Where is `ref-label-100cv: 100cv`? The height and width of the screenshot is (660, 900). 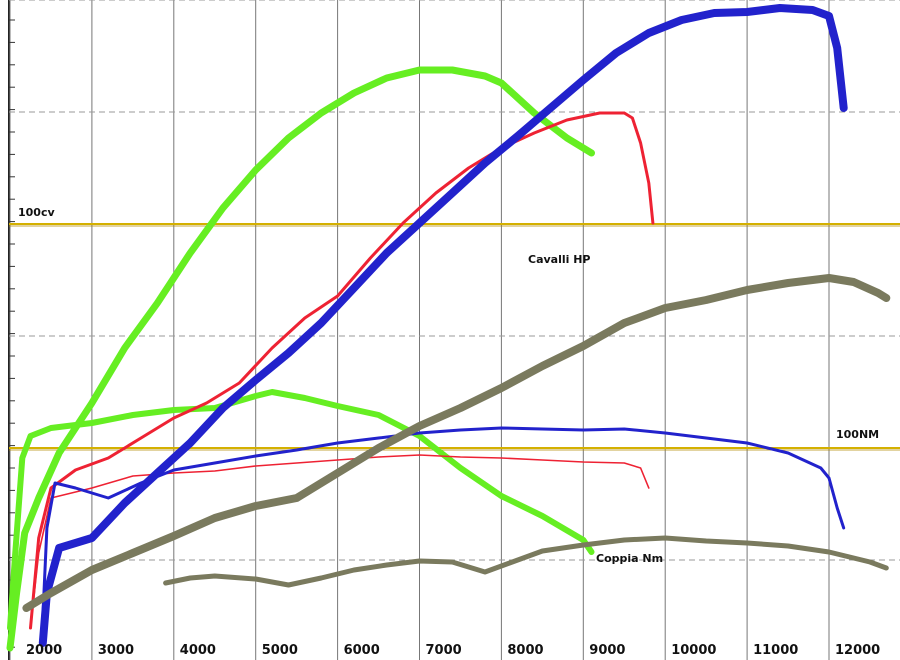 ref-label-100cv: 100cv is located at coordinates (36, 212).